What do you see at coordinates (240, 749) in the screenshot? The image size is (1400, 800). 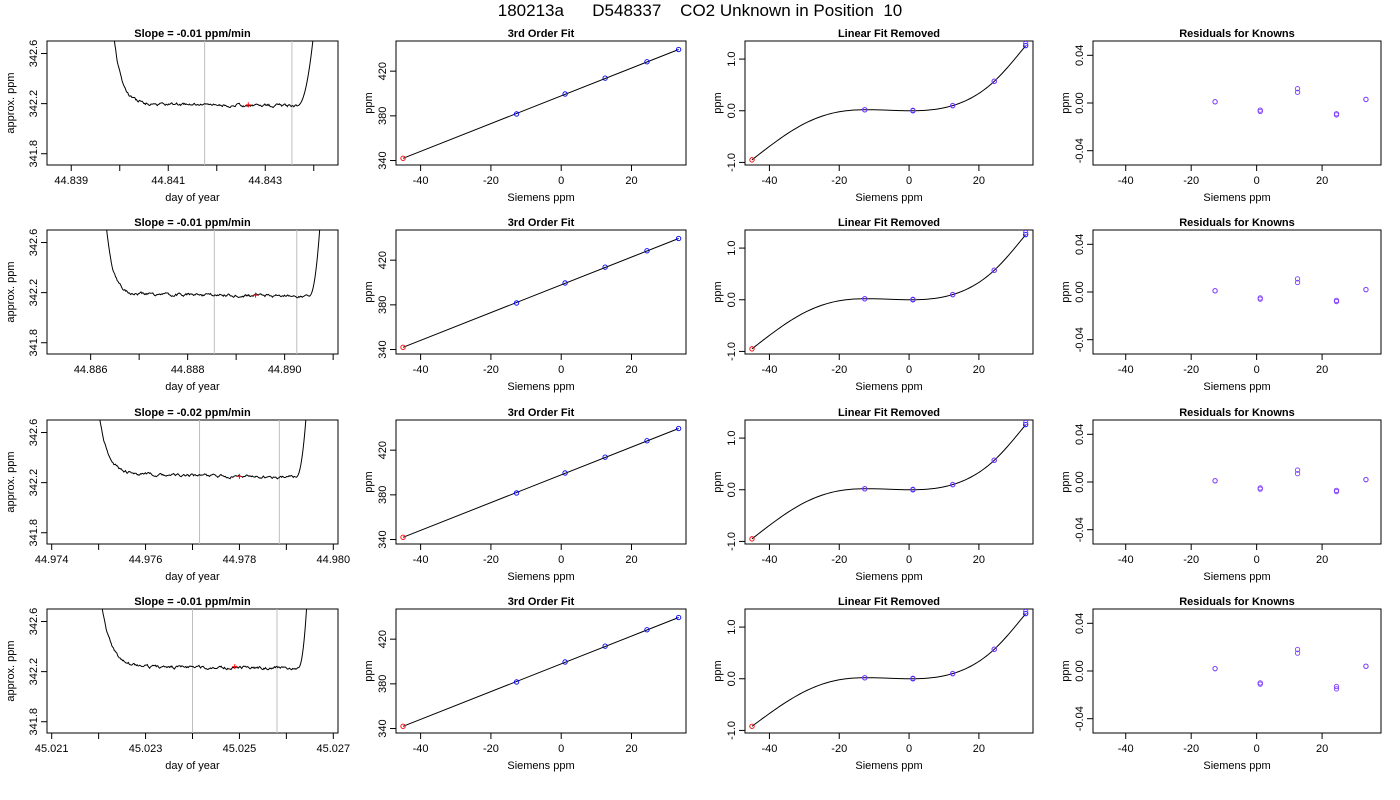 I see `x-tick-label: 45.025` at bounding box center [240, 749].